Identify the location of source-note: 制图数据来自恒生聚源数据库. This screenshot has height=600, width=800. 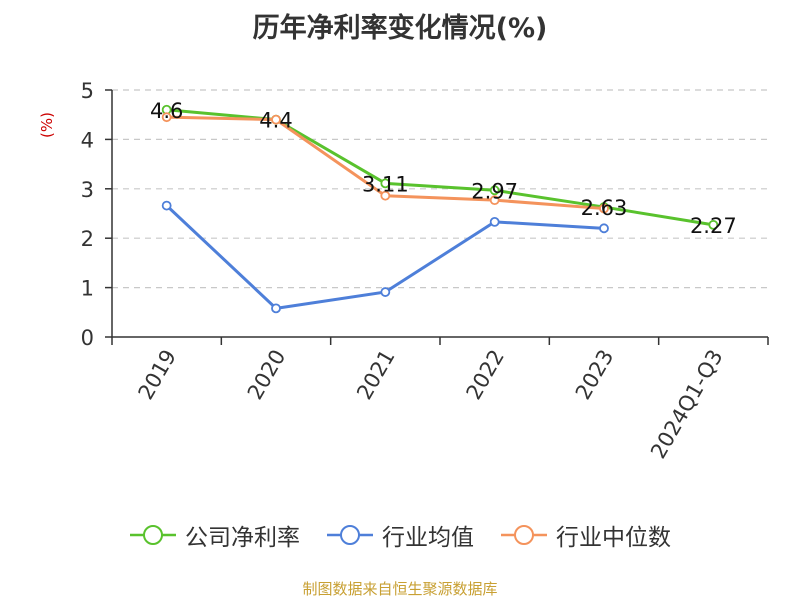
(400, 589).